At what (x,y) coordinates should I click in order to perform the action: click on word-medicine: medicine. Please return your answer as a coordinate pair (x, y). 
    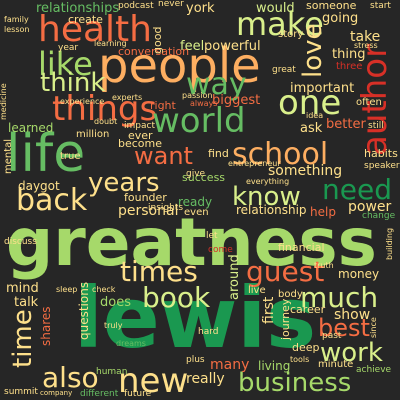
    Looking at the image, I should click on (4, 101).